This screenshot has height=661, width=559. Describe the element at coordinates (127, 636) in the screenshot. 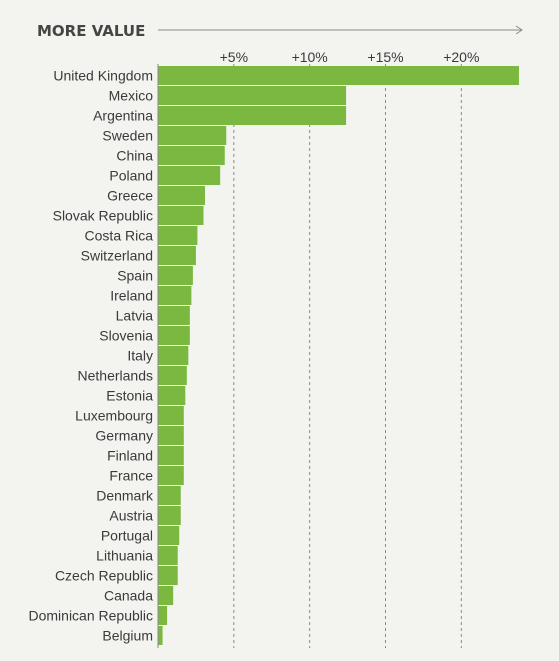

I see `category-label: Belgium` at that location.